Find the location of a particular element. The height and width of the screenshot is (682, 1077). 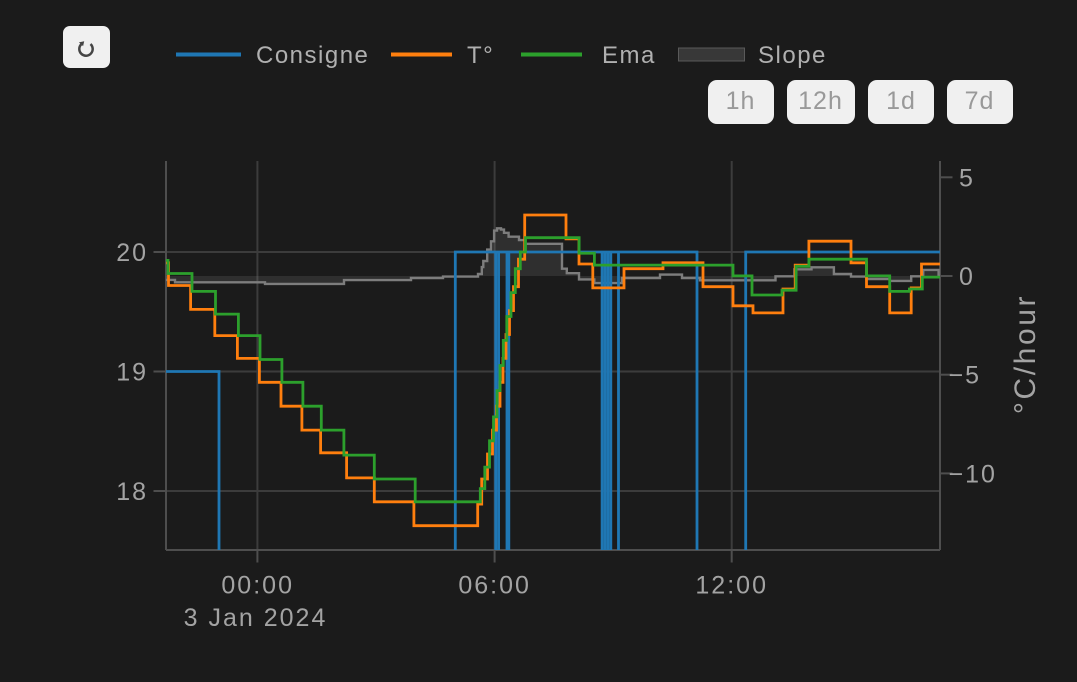

svg-text: Ema is located at coordinates (629, 55).